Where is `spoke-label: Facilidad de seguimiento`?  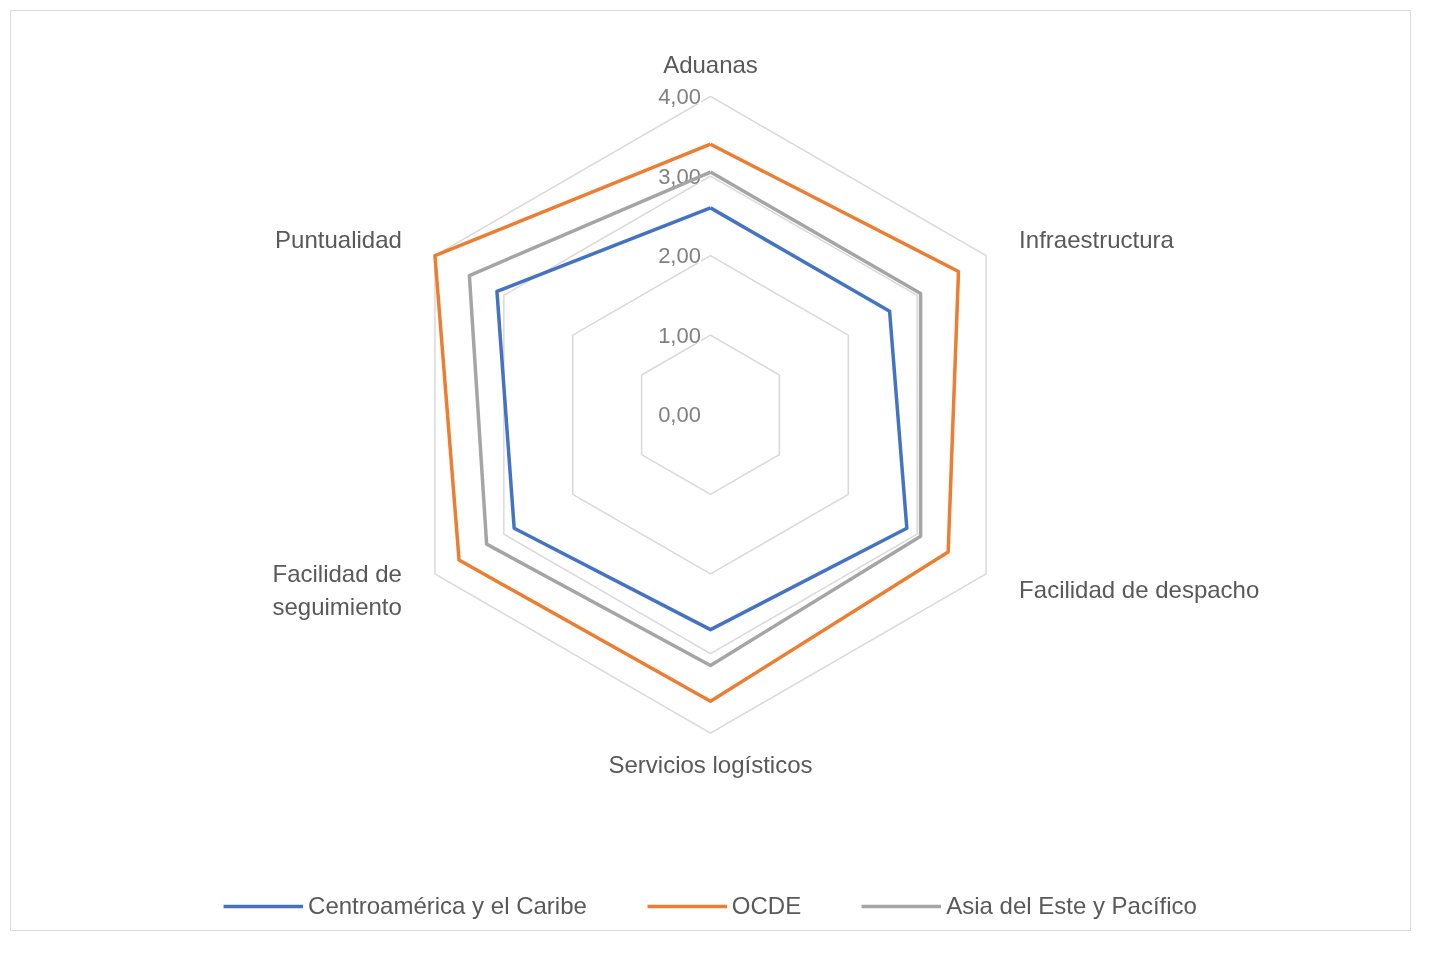 spoke-label: Facilidad de seguimiento is located at coordinates (337, 590).